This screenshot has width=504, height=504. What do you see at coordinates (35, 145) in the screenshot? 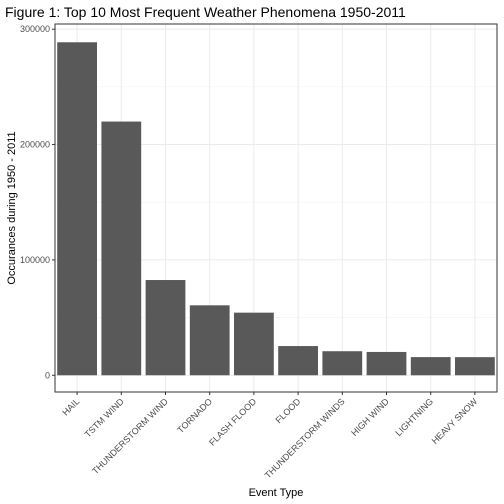
I see `y-tick-label: 200000` at bounding box center [35, 145].